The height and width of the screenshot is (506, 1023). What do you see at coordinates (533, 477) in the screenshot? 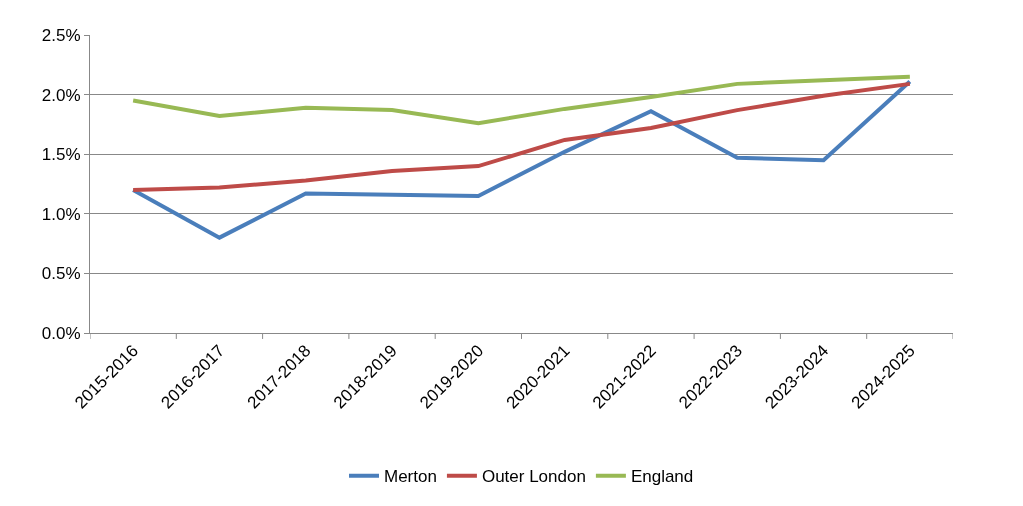
I see `legend-label: Outer London` at bounding box center [533, 477].